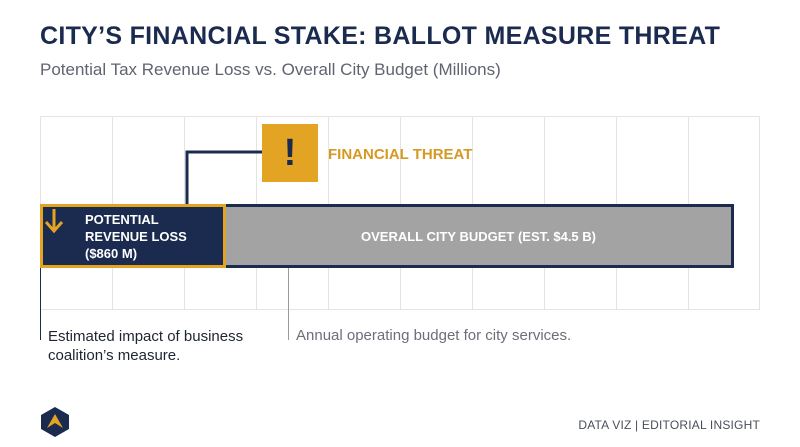 Image resolution: width=800 pixels, height=447 pixels. I want to click on city-budget-label: OVERALL CITY BUDGET (EST. $4.5 B), so click(478, 236).